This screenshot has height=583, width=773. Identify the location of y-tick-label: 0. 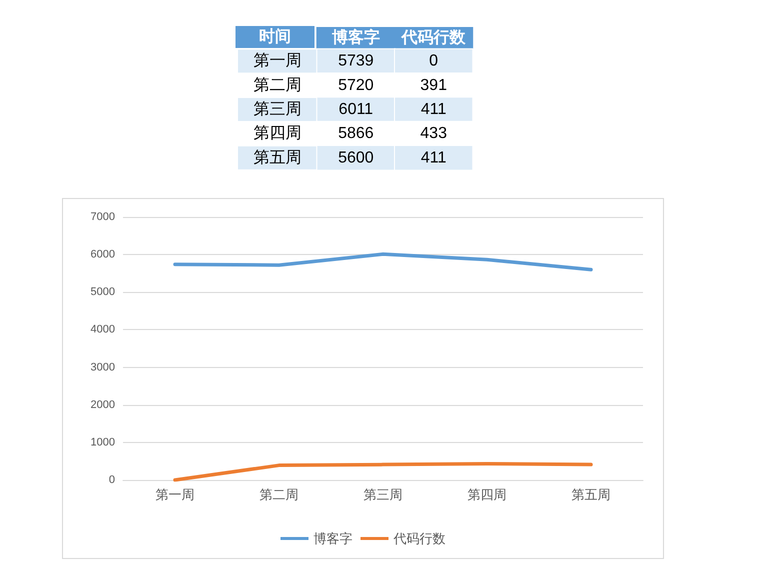
(111, 480).